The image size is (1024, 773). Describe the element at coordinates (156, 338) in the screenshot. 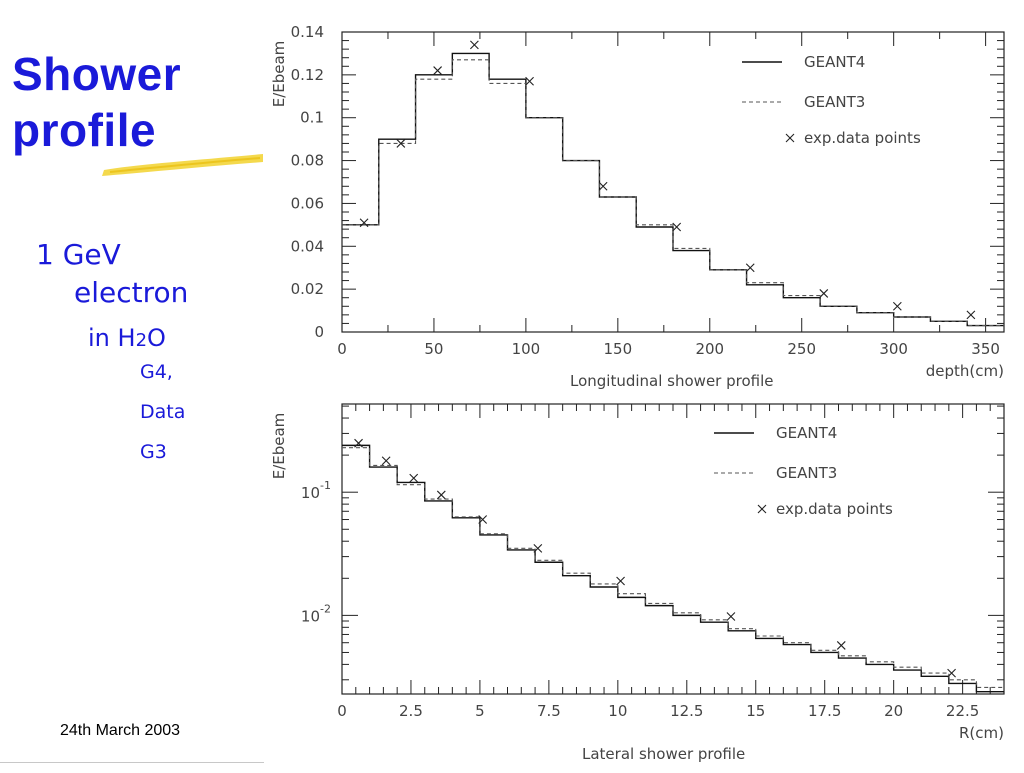

I see `bullet-text: O` at that location.